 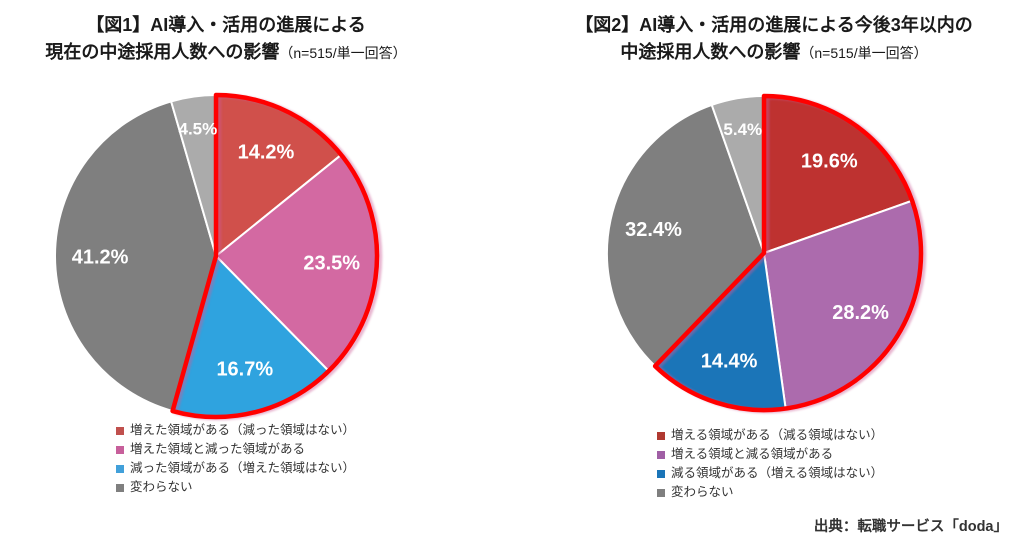 I want to click on legend-item: 減る領域がある（増える領域はない）, so click(x=770, y=473).